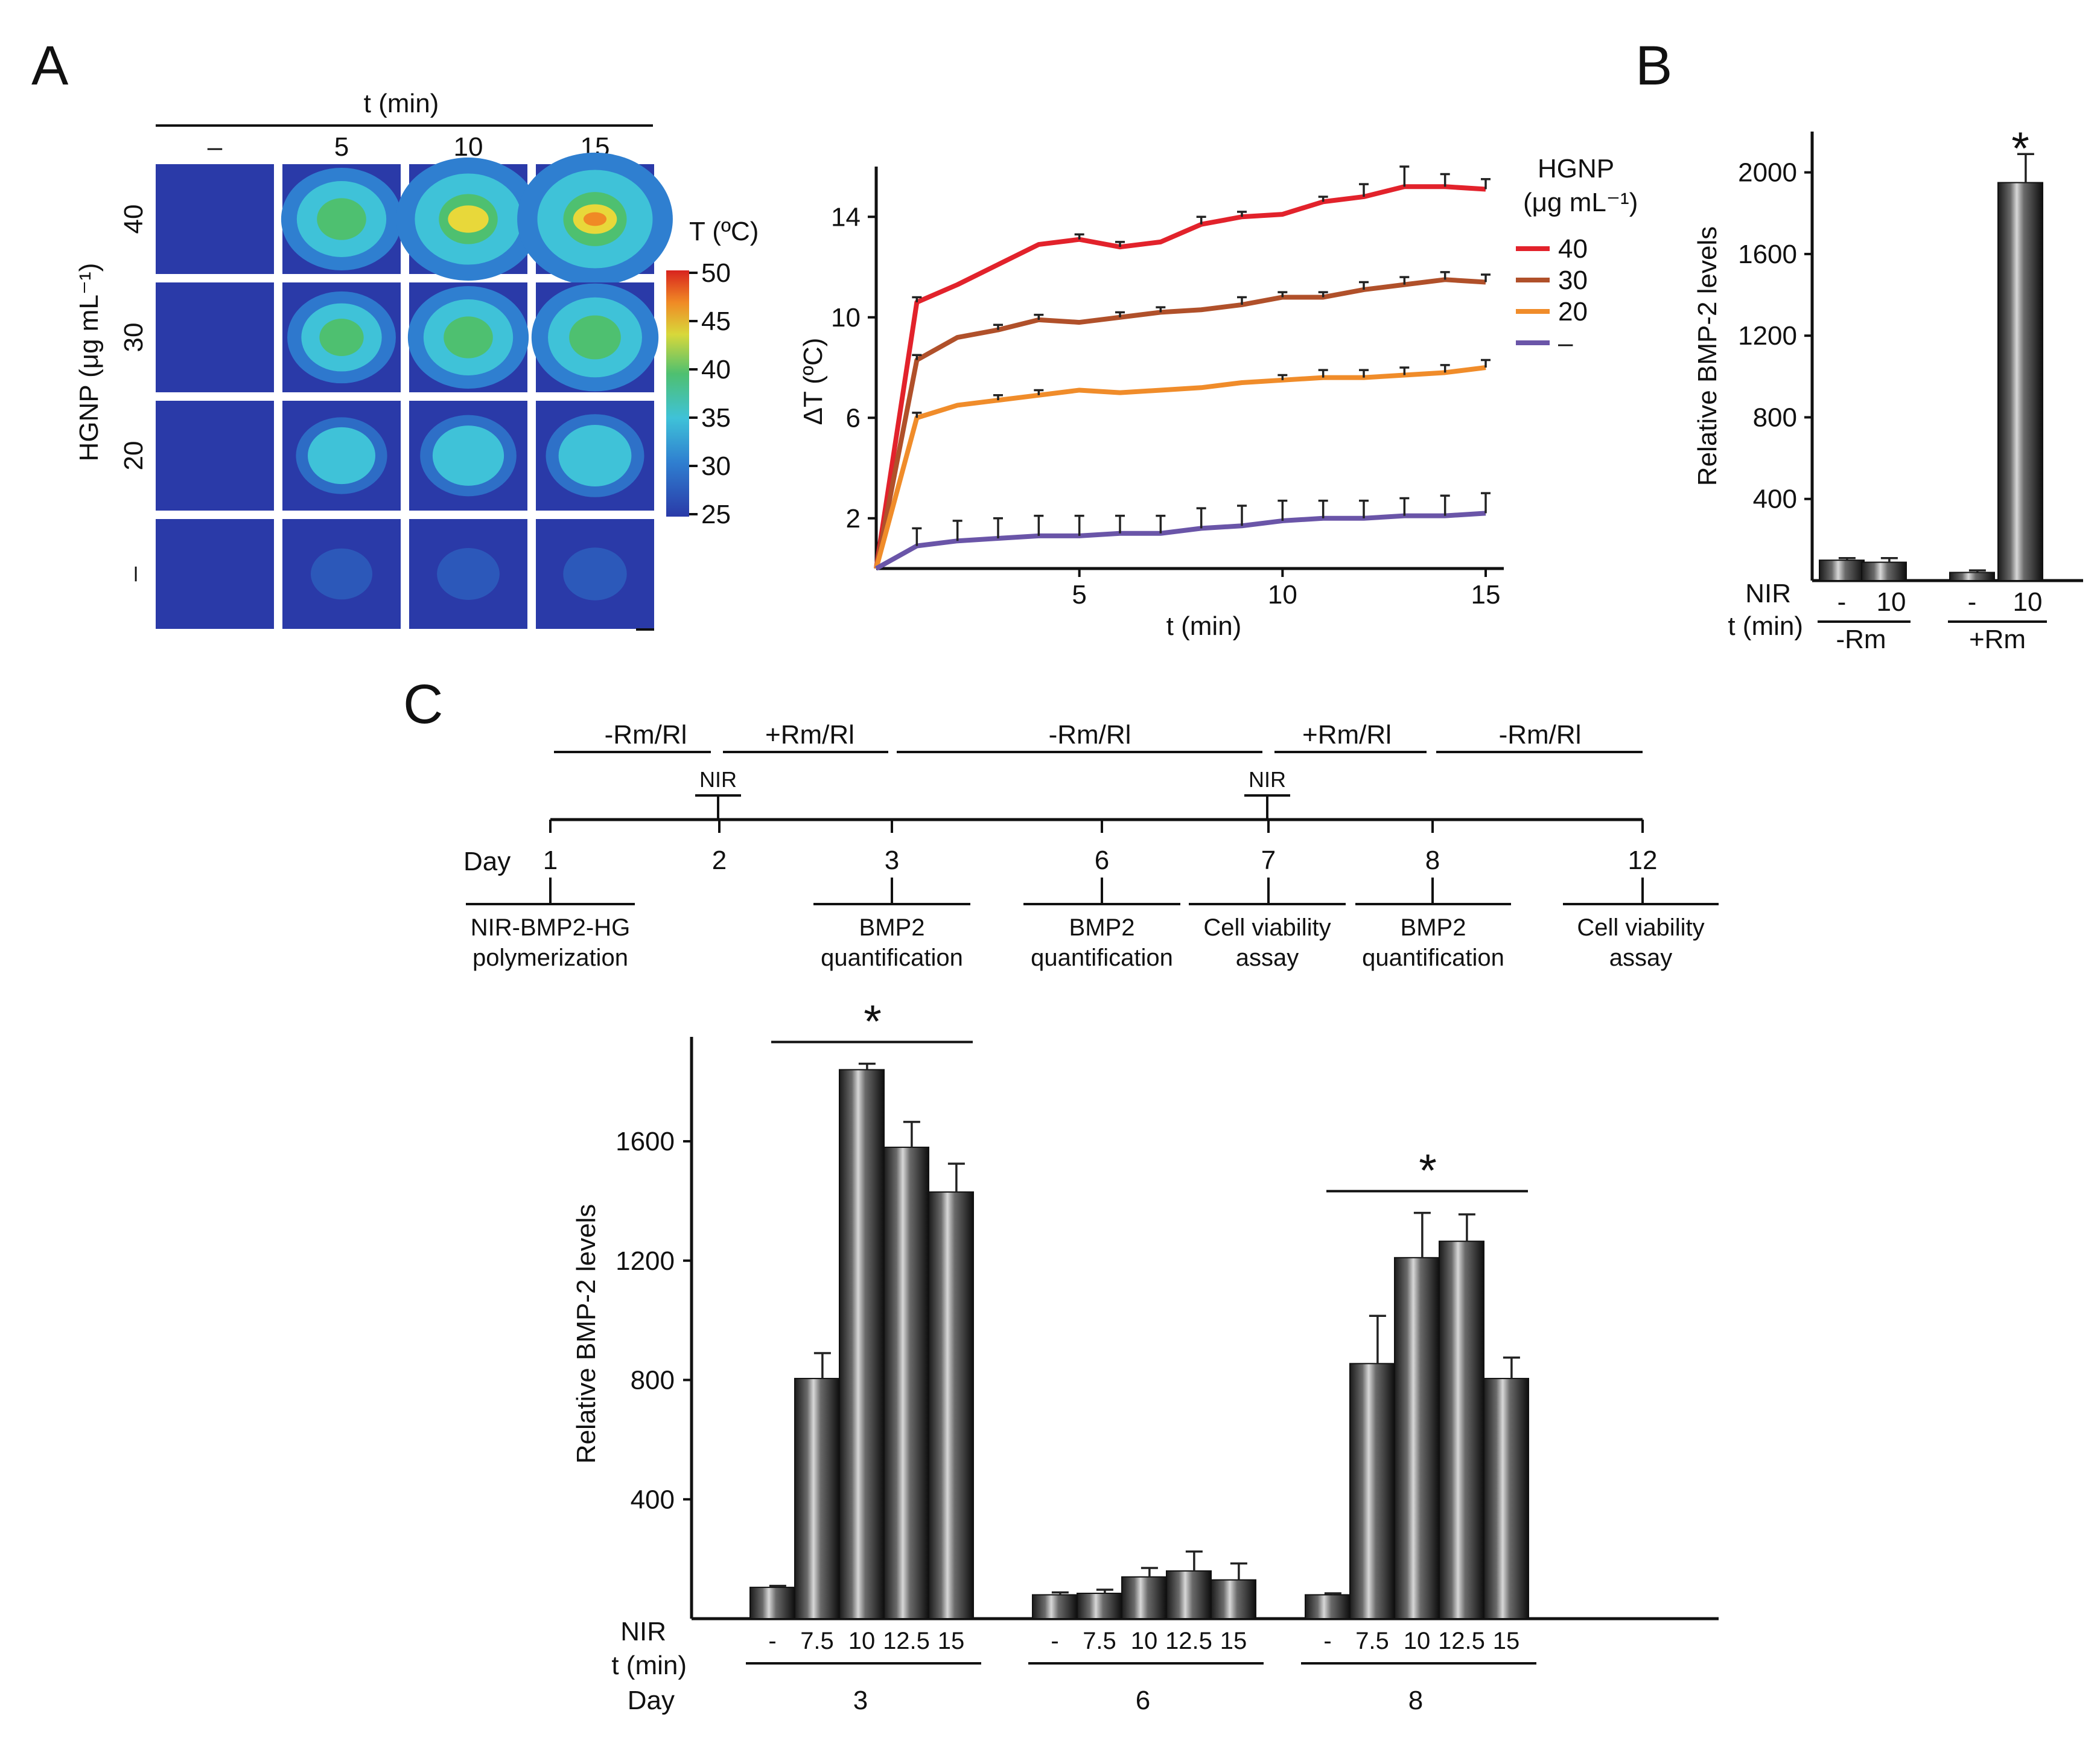  Describe the element at coordinates (1143, 1700) in the screenshot. I see `panel-c-day-label: 6` at that location.